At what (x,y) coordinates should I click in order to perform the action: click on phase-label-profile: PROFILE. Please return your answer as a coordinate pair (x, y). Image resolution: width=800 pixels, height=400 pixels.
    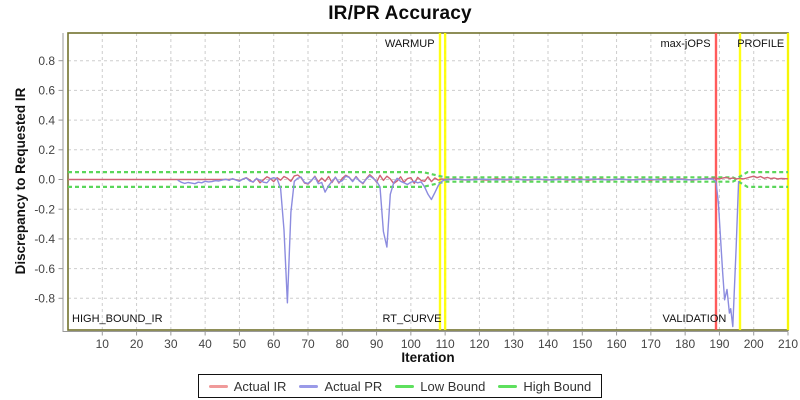
    Looking at the image, I should click on (760, 44).